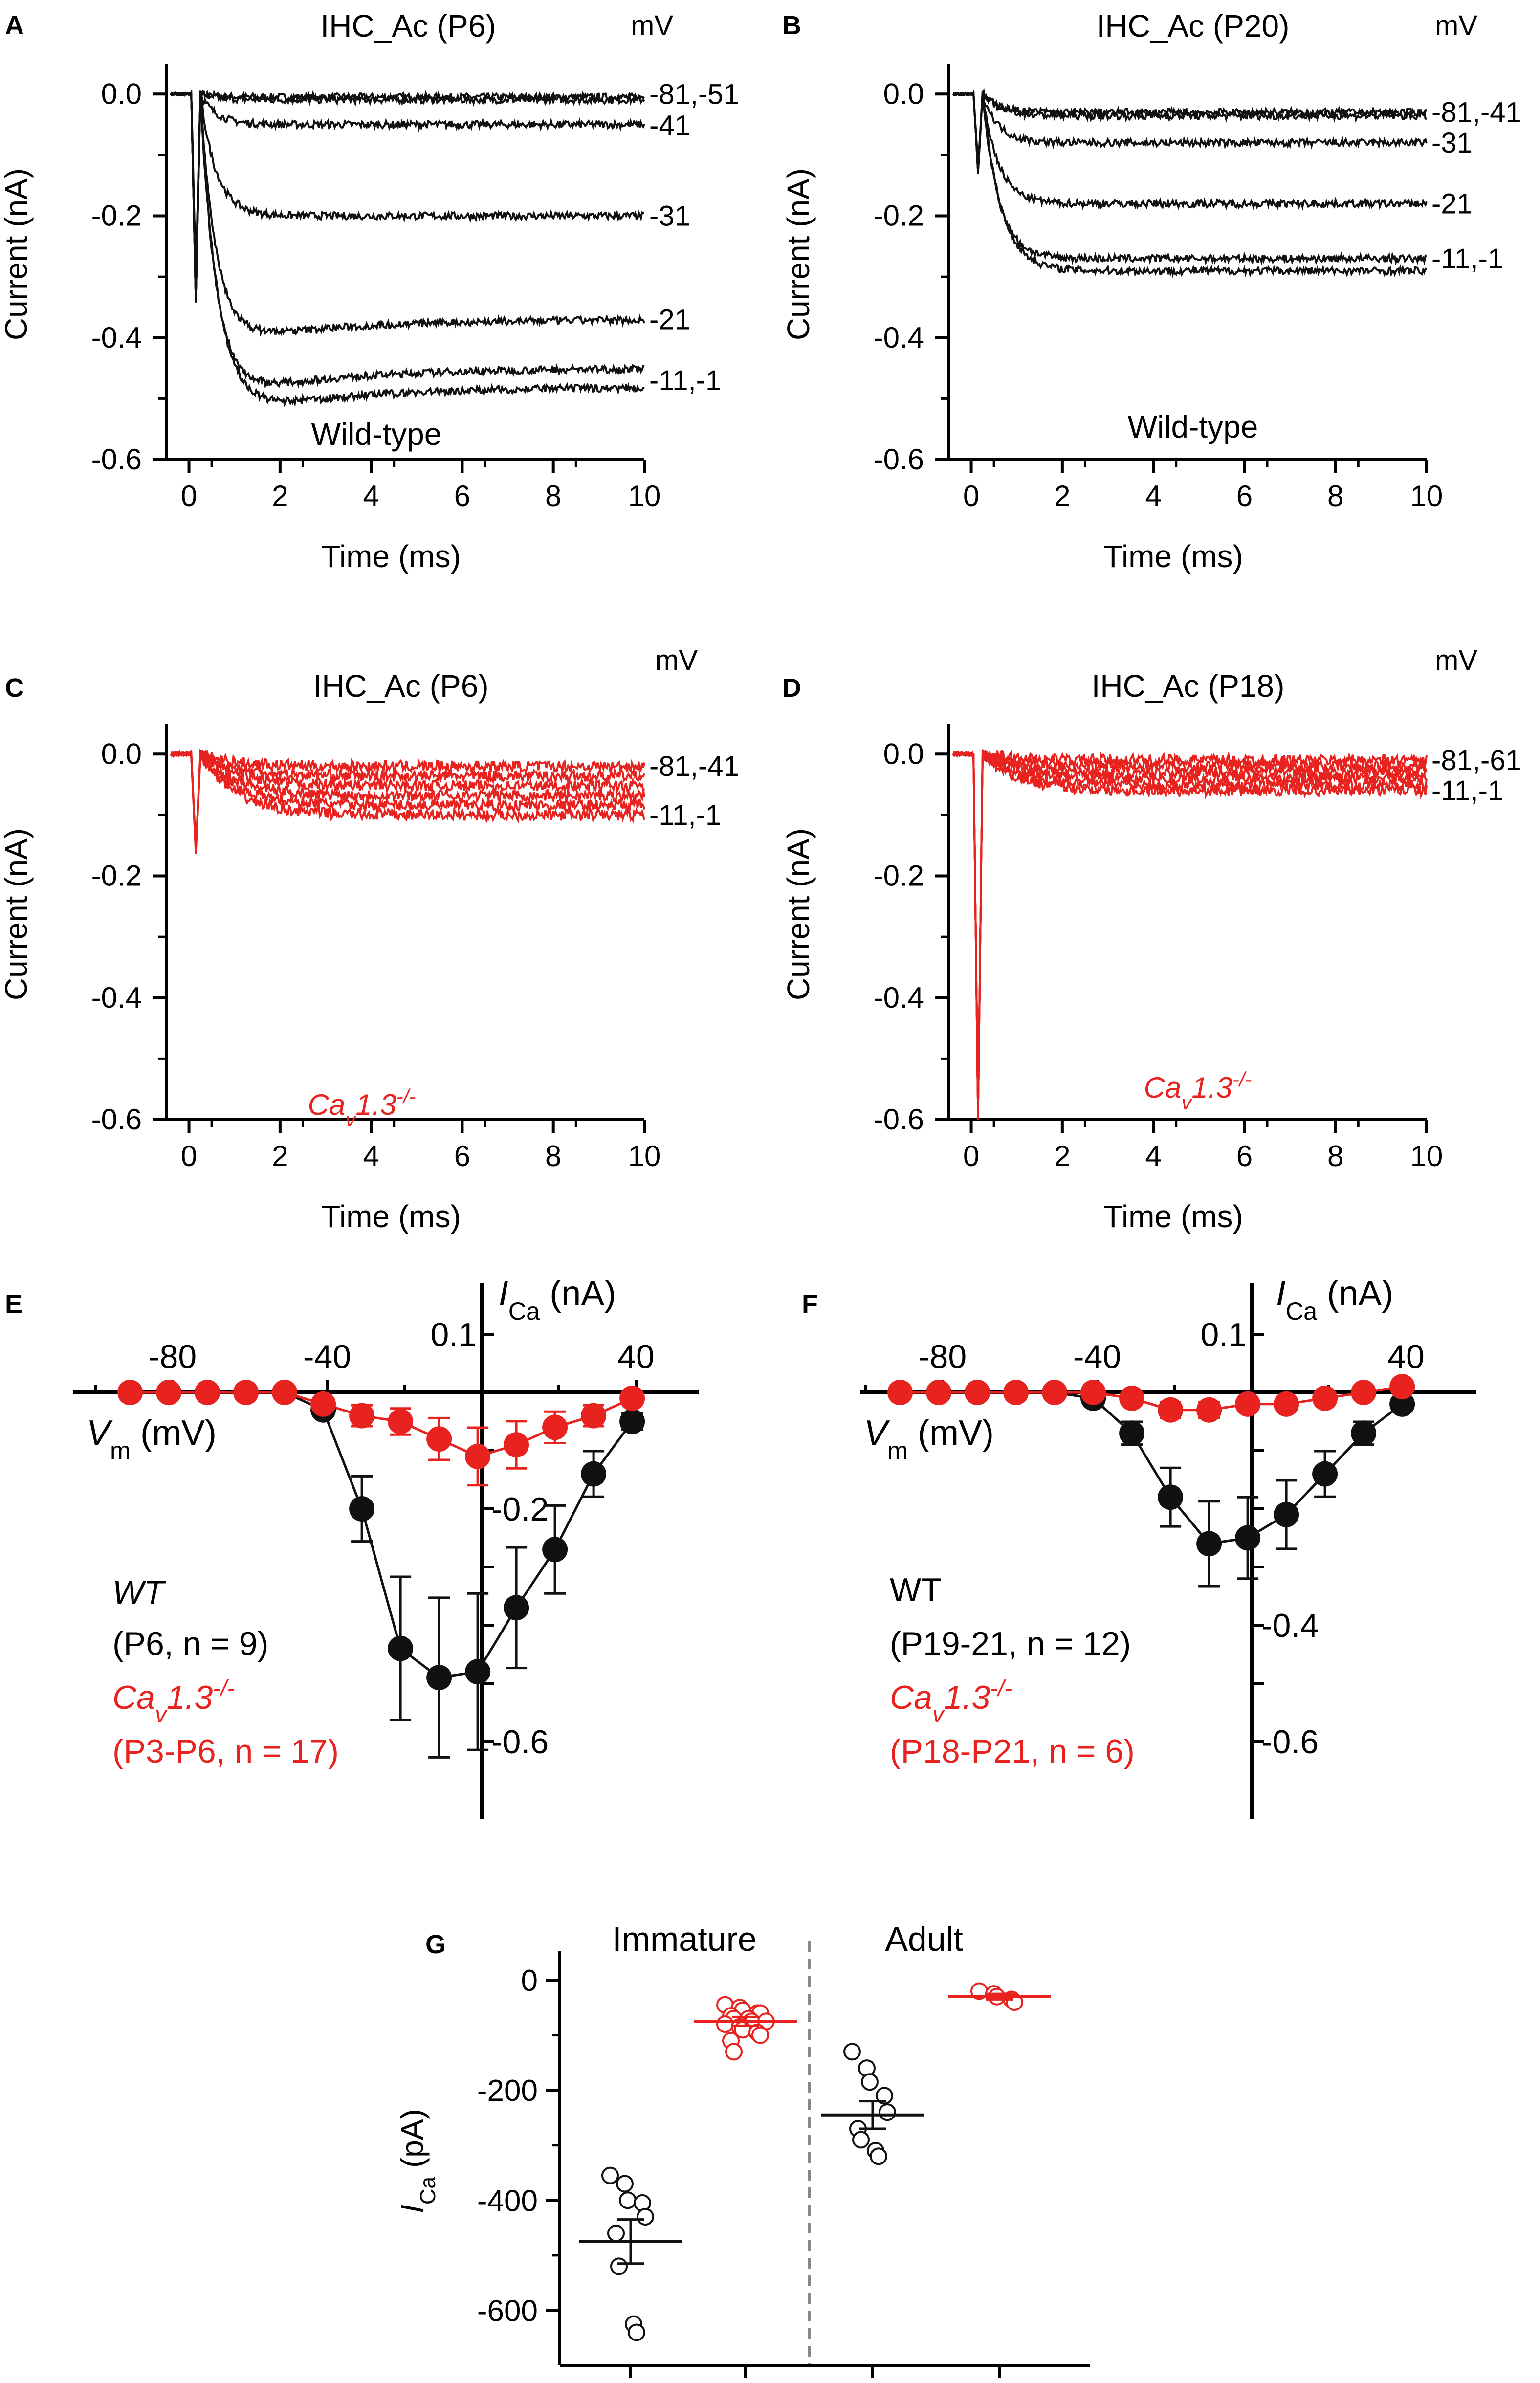  Describe the element at coordinates (694, 238) in the screenshot. I see `series-labels-A: -81,-51-41 -31 -21 -11,-1` at that location.